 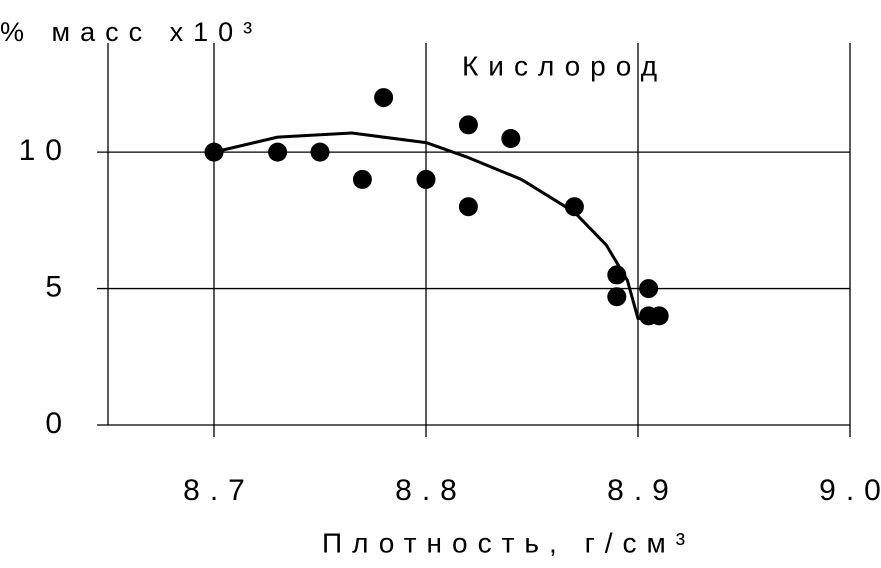 I want to click on y-tick-label: 0, so click(x=58, y=423).